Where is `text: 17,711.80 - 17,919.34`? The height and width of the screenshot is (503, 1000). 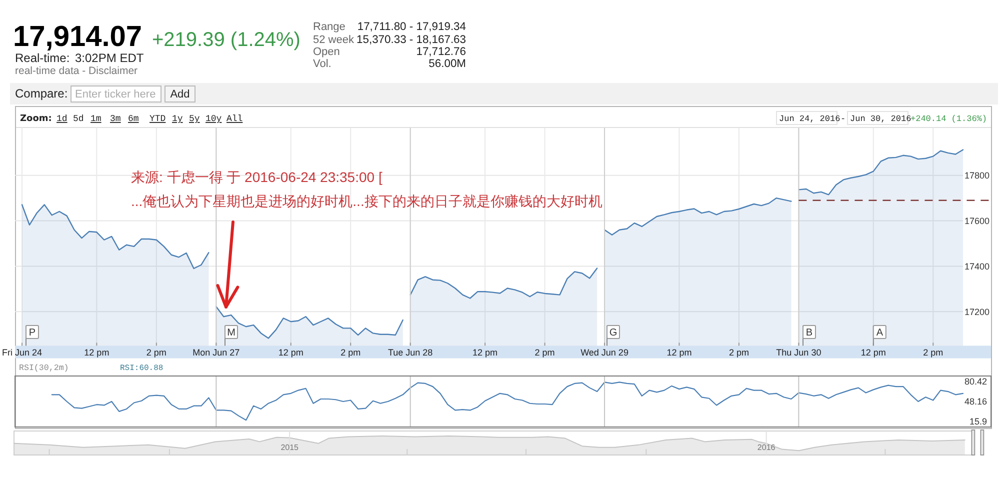
text: 17,711.80 - 17,919.34 is located at coordinates (411, 27).